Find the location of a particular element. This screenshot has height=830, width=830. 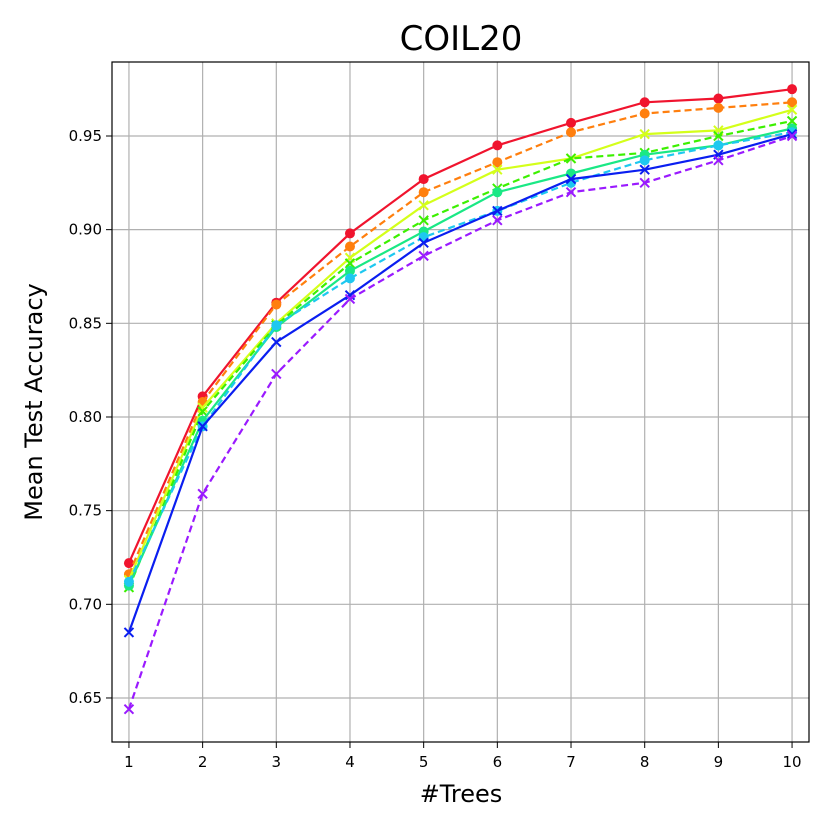

x-tick-label: 2 is located at coordinates (203, 762).